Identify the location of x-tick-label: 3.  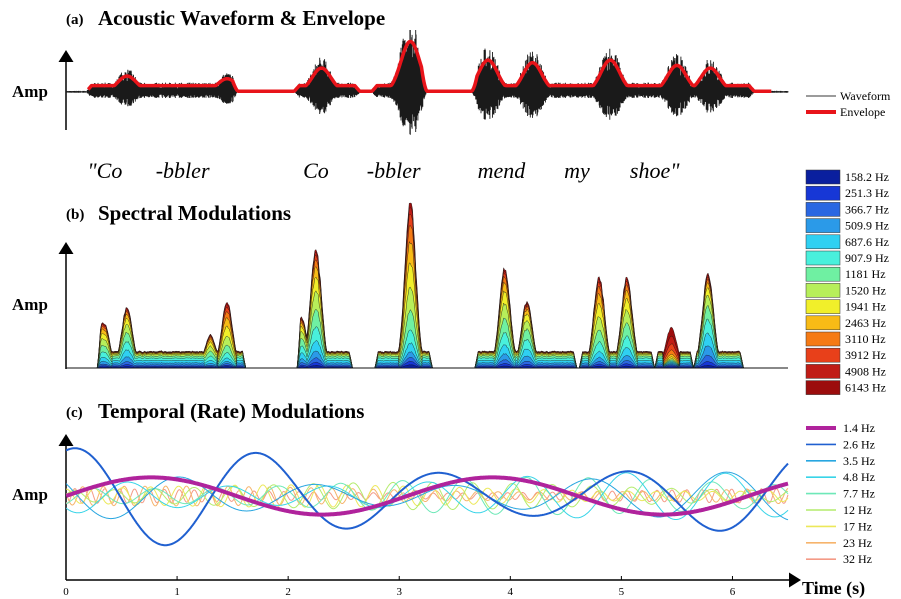
(399, 592).